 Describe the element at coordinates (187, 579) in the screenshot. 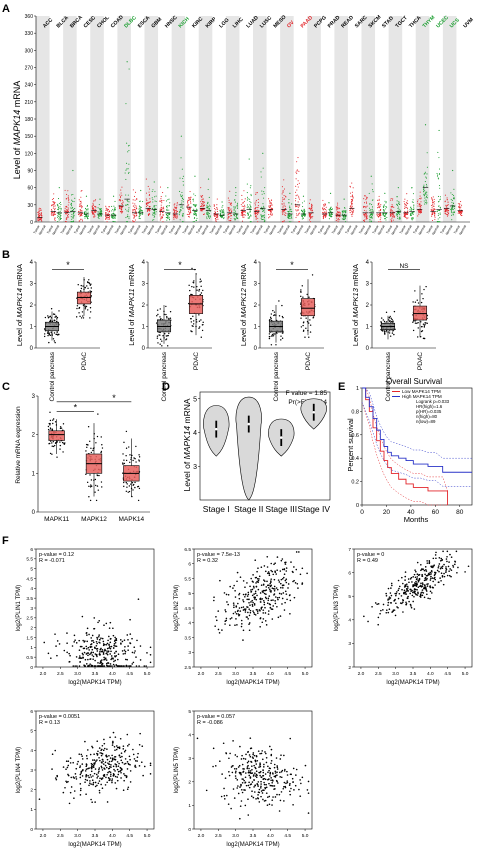

I see `panel-f-ytick-label: 5.5` at that location.